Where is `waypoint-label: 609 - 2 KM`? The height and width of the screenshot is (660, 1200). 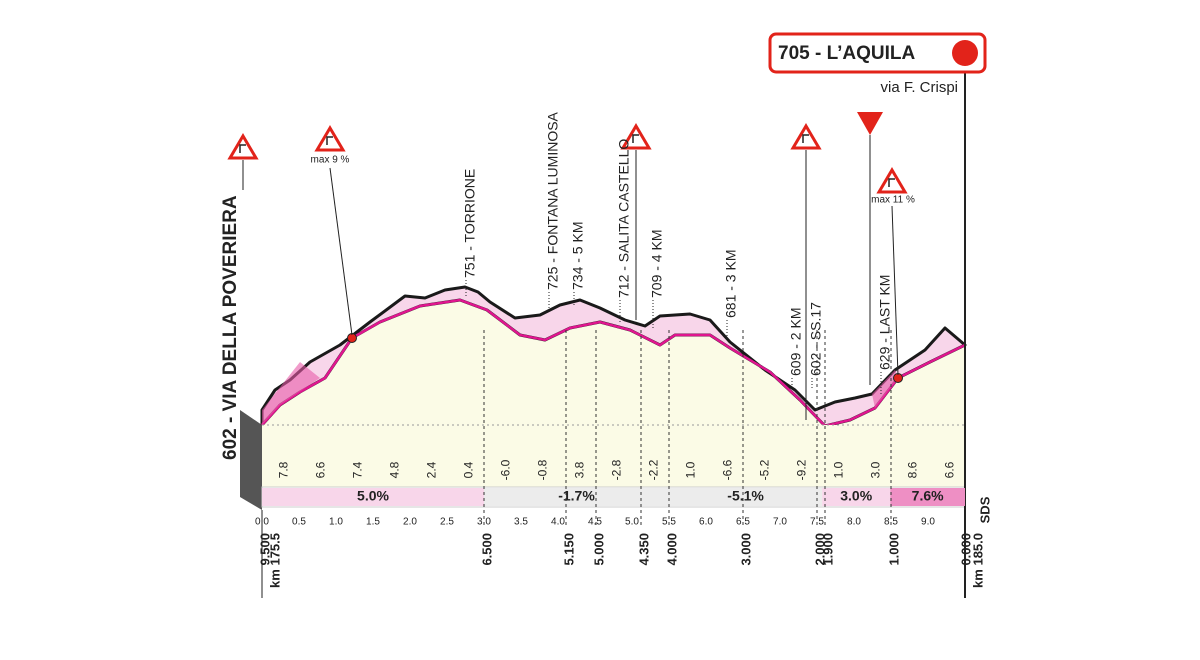 waypoint-label: 609 - 2 KM is located at coordinates (796, 342).